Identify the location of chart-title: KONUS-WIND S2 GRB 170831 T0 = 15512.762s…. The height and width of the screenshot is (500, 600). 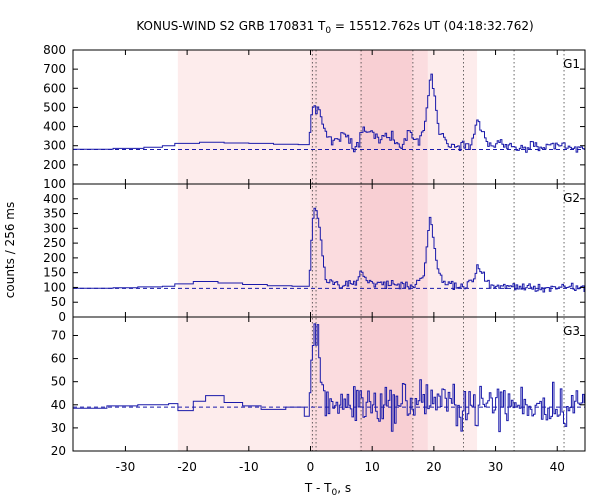
(334, 27).